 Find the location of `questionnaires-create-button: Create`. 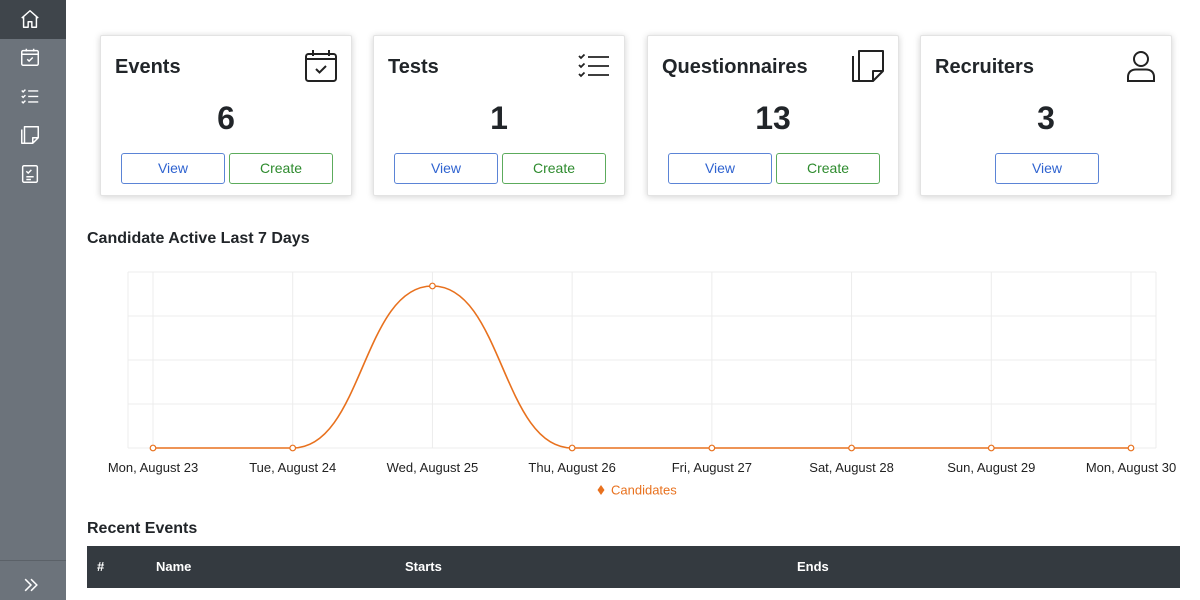

questionnaires-create-button: Create is located at coordinates (828, 168).